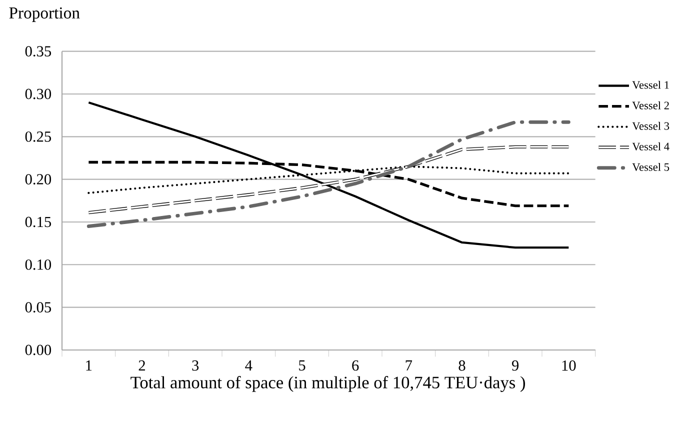 This screenshot has height=424, width=690. What do you see at coordinates (89, 365) in the screenshot?
I see `x-tick-label: 1` at bounding box center [89, 365].